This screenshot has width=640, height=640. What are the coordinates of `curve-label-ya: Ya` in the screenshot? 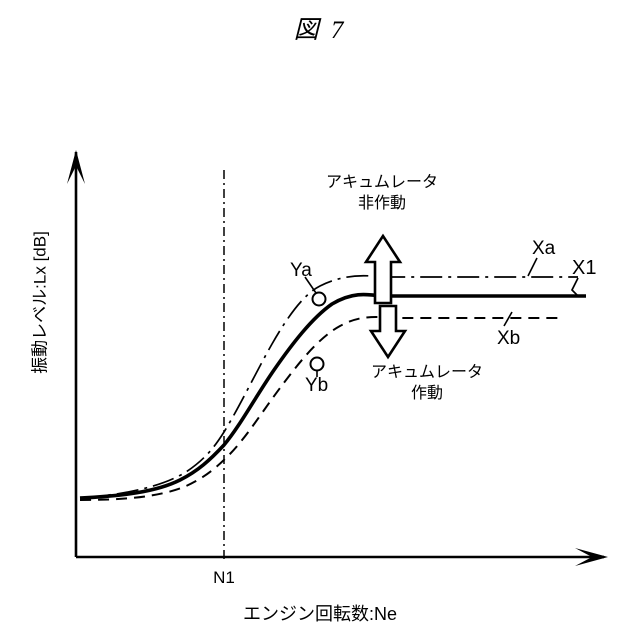 It's located at (301, 270).